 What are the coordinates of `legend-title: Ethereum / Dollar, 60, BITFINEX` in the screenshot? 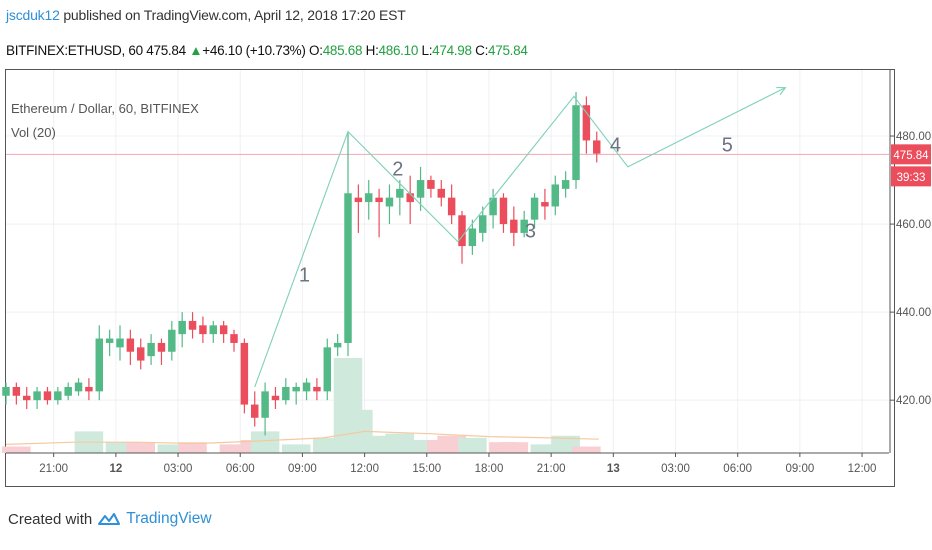 It's located at (105, 108).